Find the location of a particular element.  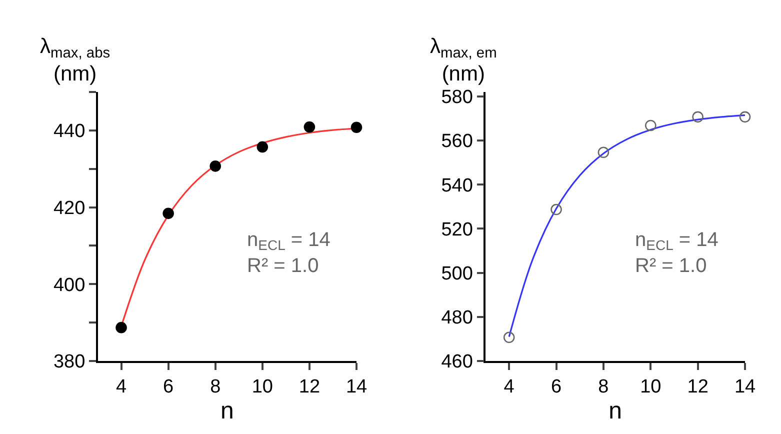

y-tick-label: 420 is located at coordinates (69, 208).